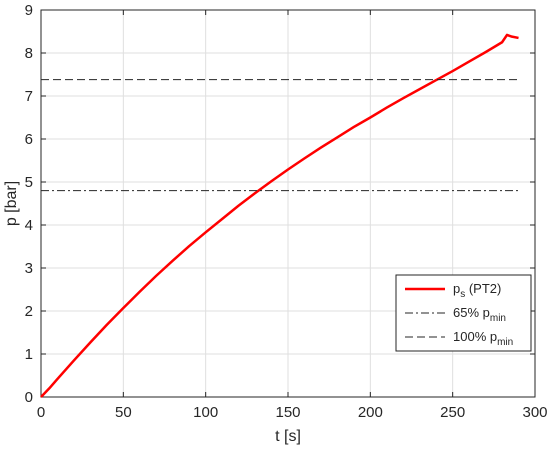 The width and height of the screenshot is (550, 449). I want to click on y-tick-label: 6, so click(29, 139).